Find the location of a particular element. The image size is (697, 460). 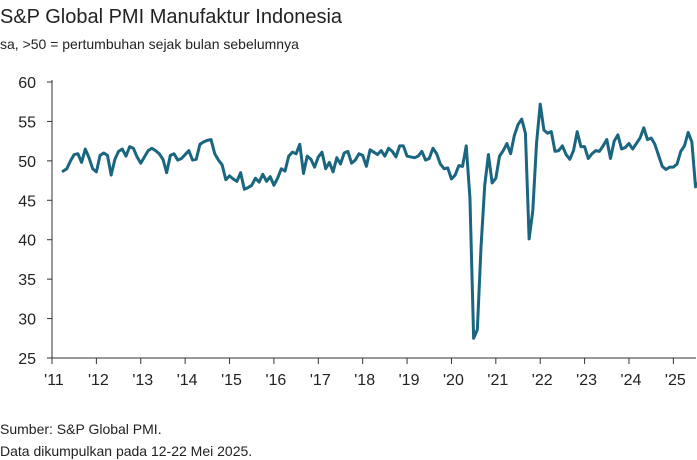

collection-note: Data dikumpulkan pada 12-22 Mei 2025. is located at coordinates (126, 451).